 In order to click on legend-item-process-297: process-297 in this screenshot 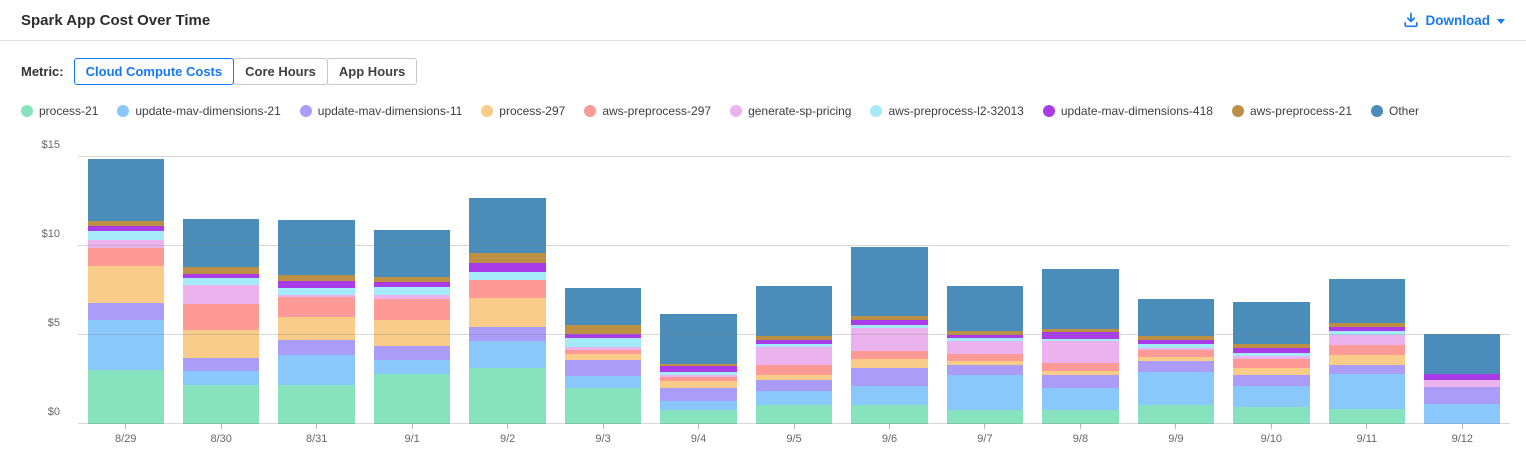, I will do `click(523, 111)`.